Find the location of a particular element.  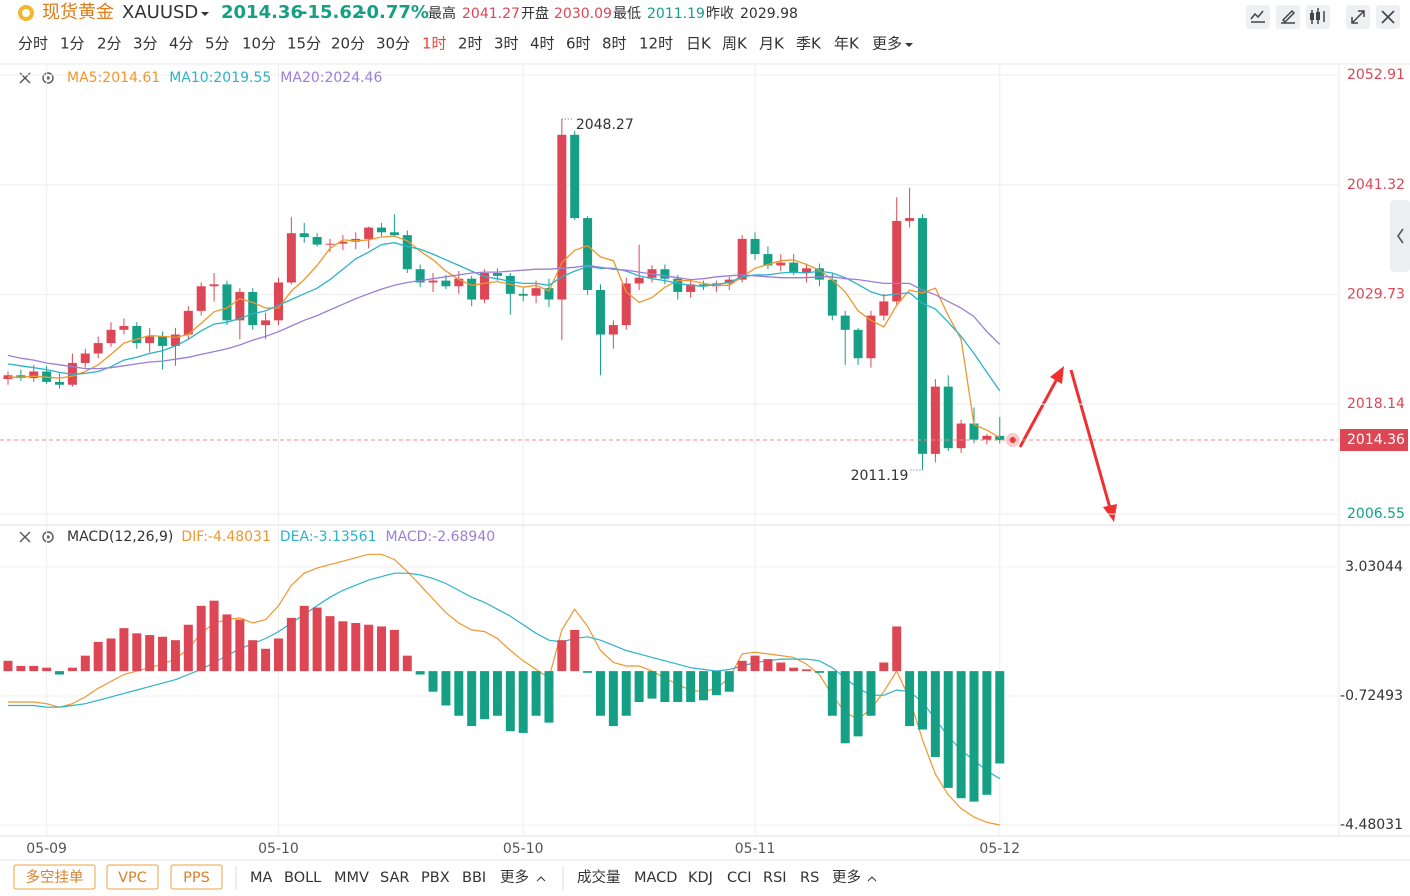

tool-button is located at coordinates (1288, 17).